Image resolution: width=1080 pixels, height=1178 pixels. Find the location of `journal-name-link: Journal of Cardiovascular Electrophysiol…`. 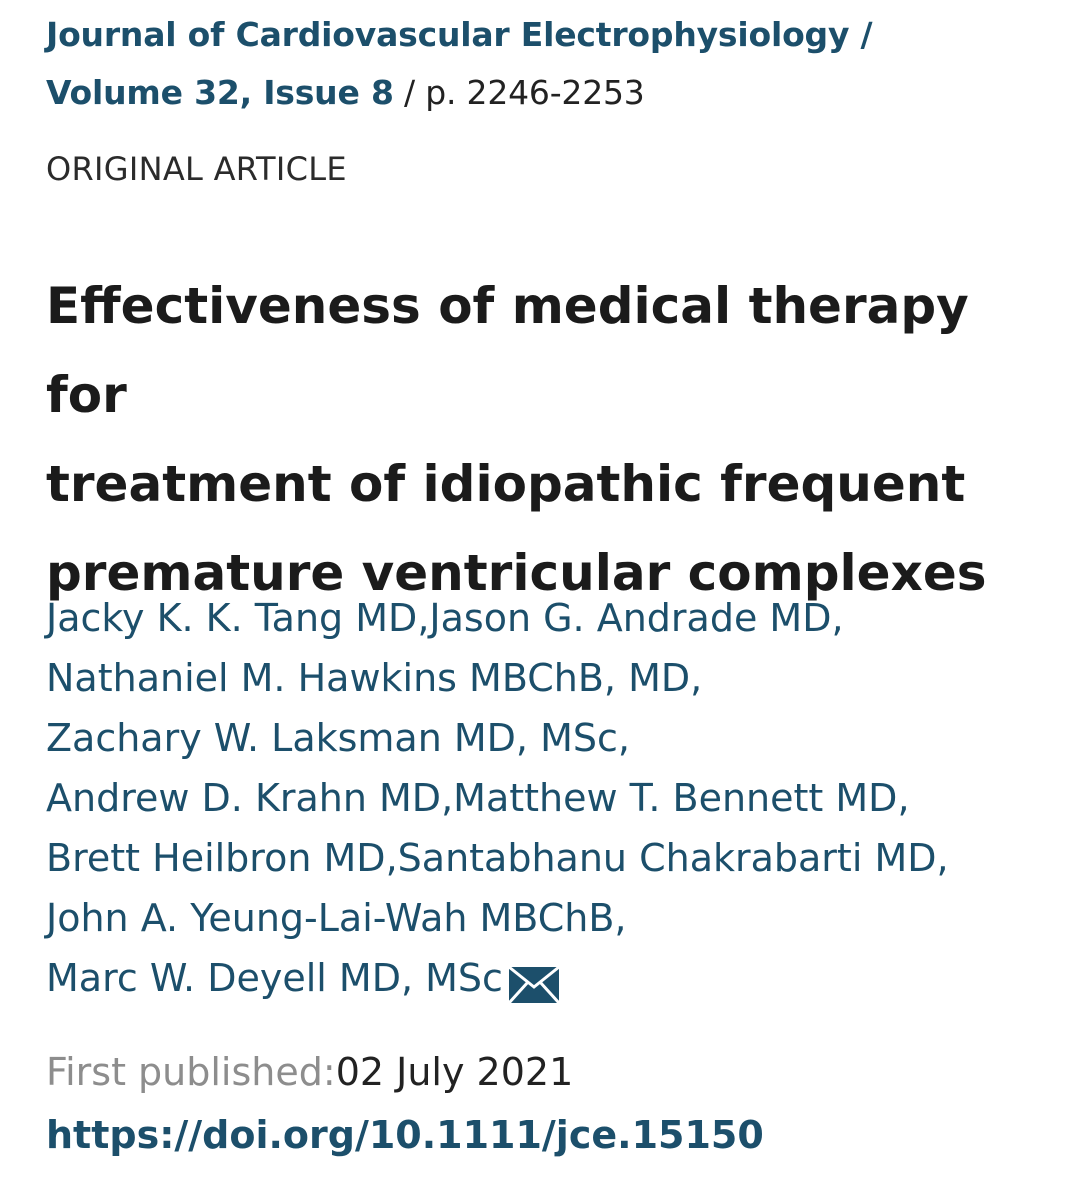

journal-name-link: Journal of Cardiovascular Electrophysiol… is located at coordinates (459, 34).